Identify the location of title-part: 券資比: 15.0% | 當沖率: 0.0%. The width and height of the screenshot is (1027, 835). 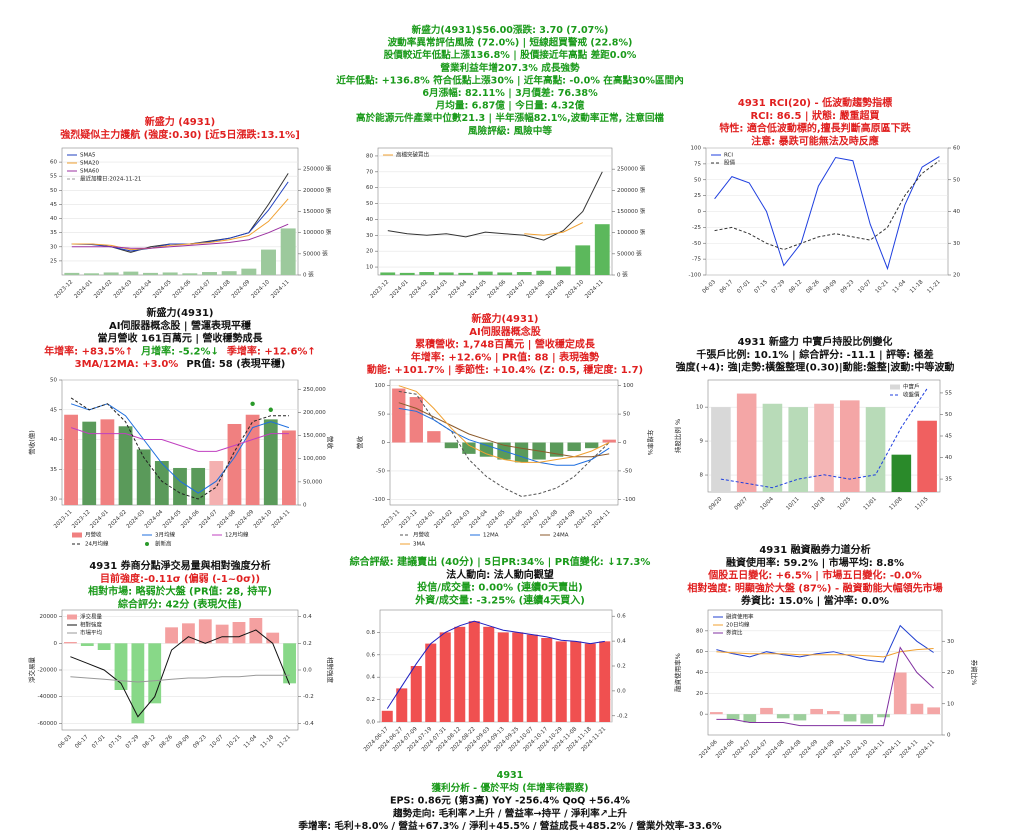
(814, 600).